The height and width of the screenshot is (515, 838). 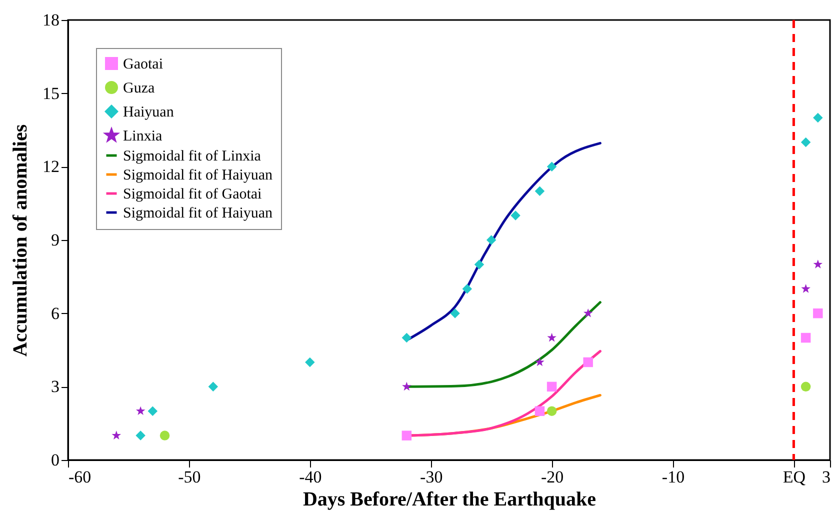 What do you see at coordinates (826, 477) in the screenshot?
I see `x-tick-label: 3` at bounding box center [826, 477].